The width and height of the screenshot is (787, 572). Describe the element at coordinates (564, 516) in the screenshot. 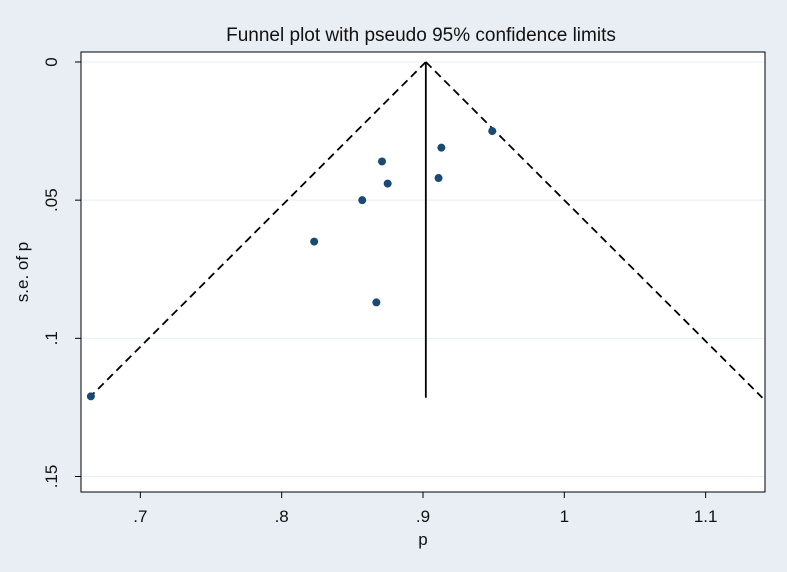

I see `x-tick-label: 1` at that location.